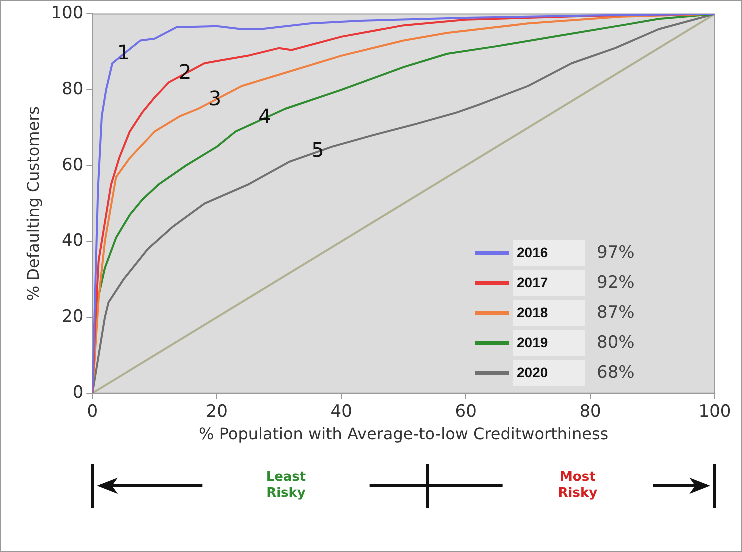  What do you see at coordinates (33, 204) in the screenshot?
I see `y-axis-title: % Defaulting Customers` at bounding box center [33, 204].